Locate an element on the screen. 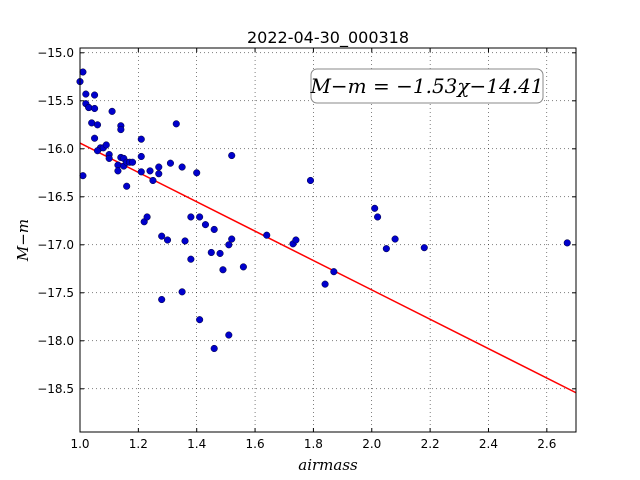 The height and width of the screenshot is (480, 640). y-tick-label: −17.5 is located at coordinates (55, 293).